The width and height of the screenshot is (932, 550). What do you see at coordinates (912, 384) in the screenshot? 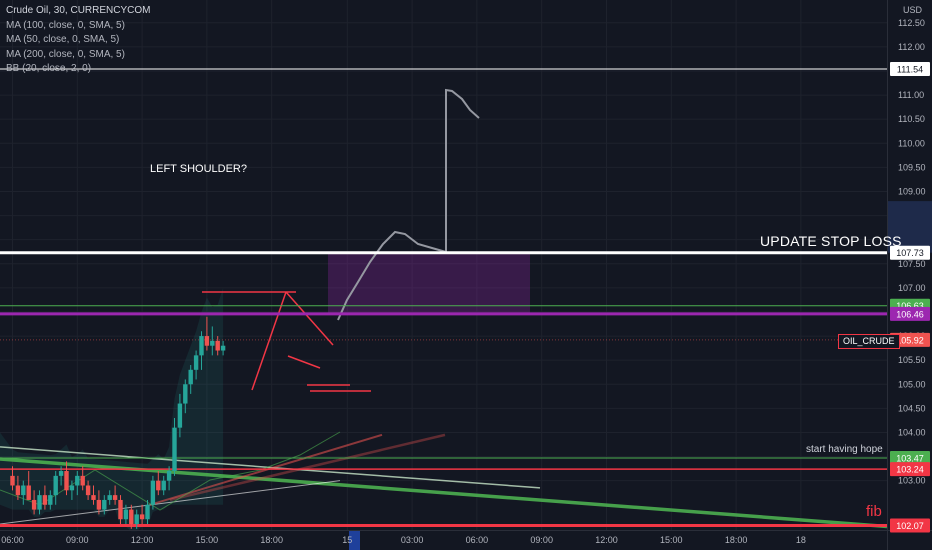
I see `price-tick-label: 105.00` at bounding box center [912, 384].